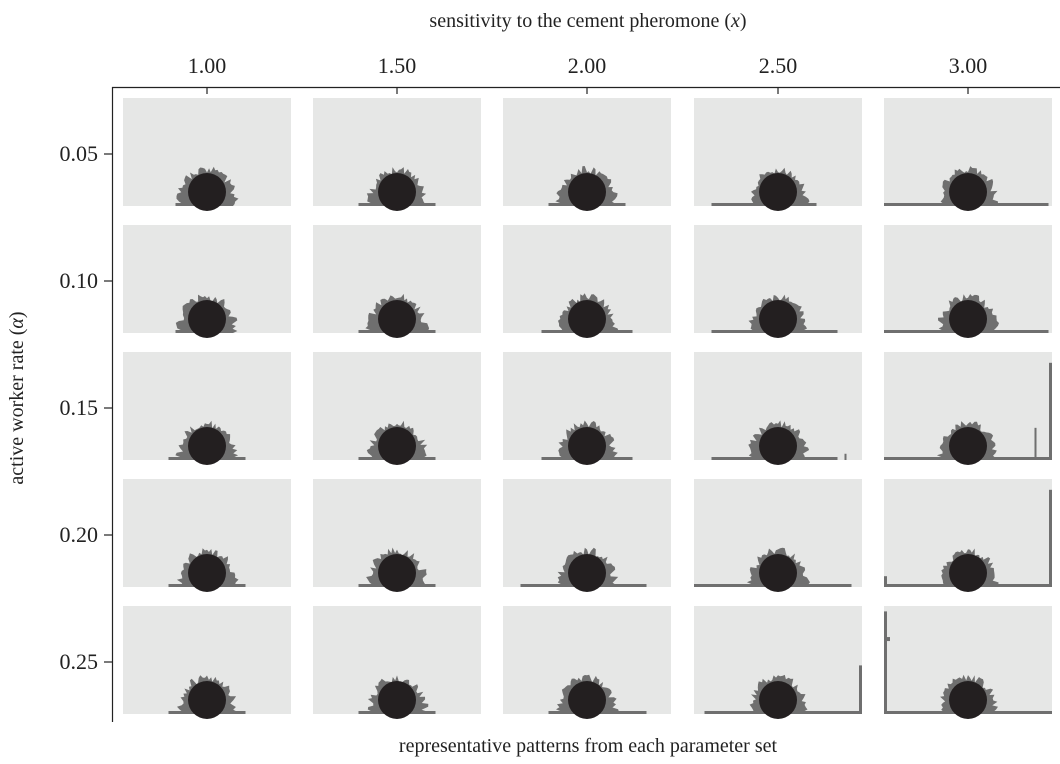 This screenshot has height=764, width=1060. I want to click on column-tick-label: 1.00, so click(207, 65).